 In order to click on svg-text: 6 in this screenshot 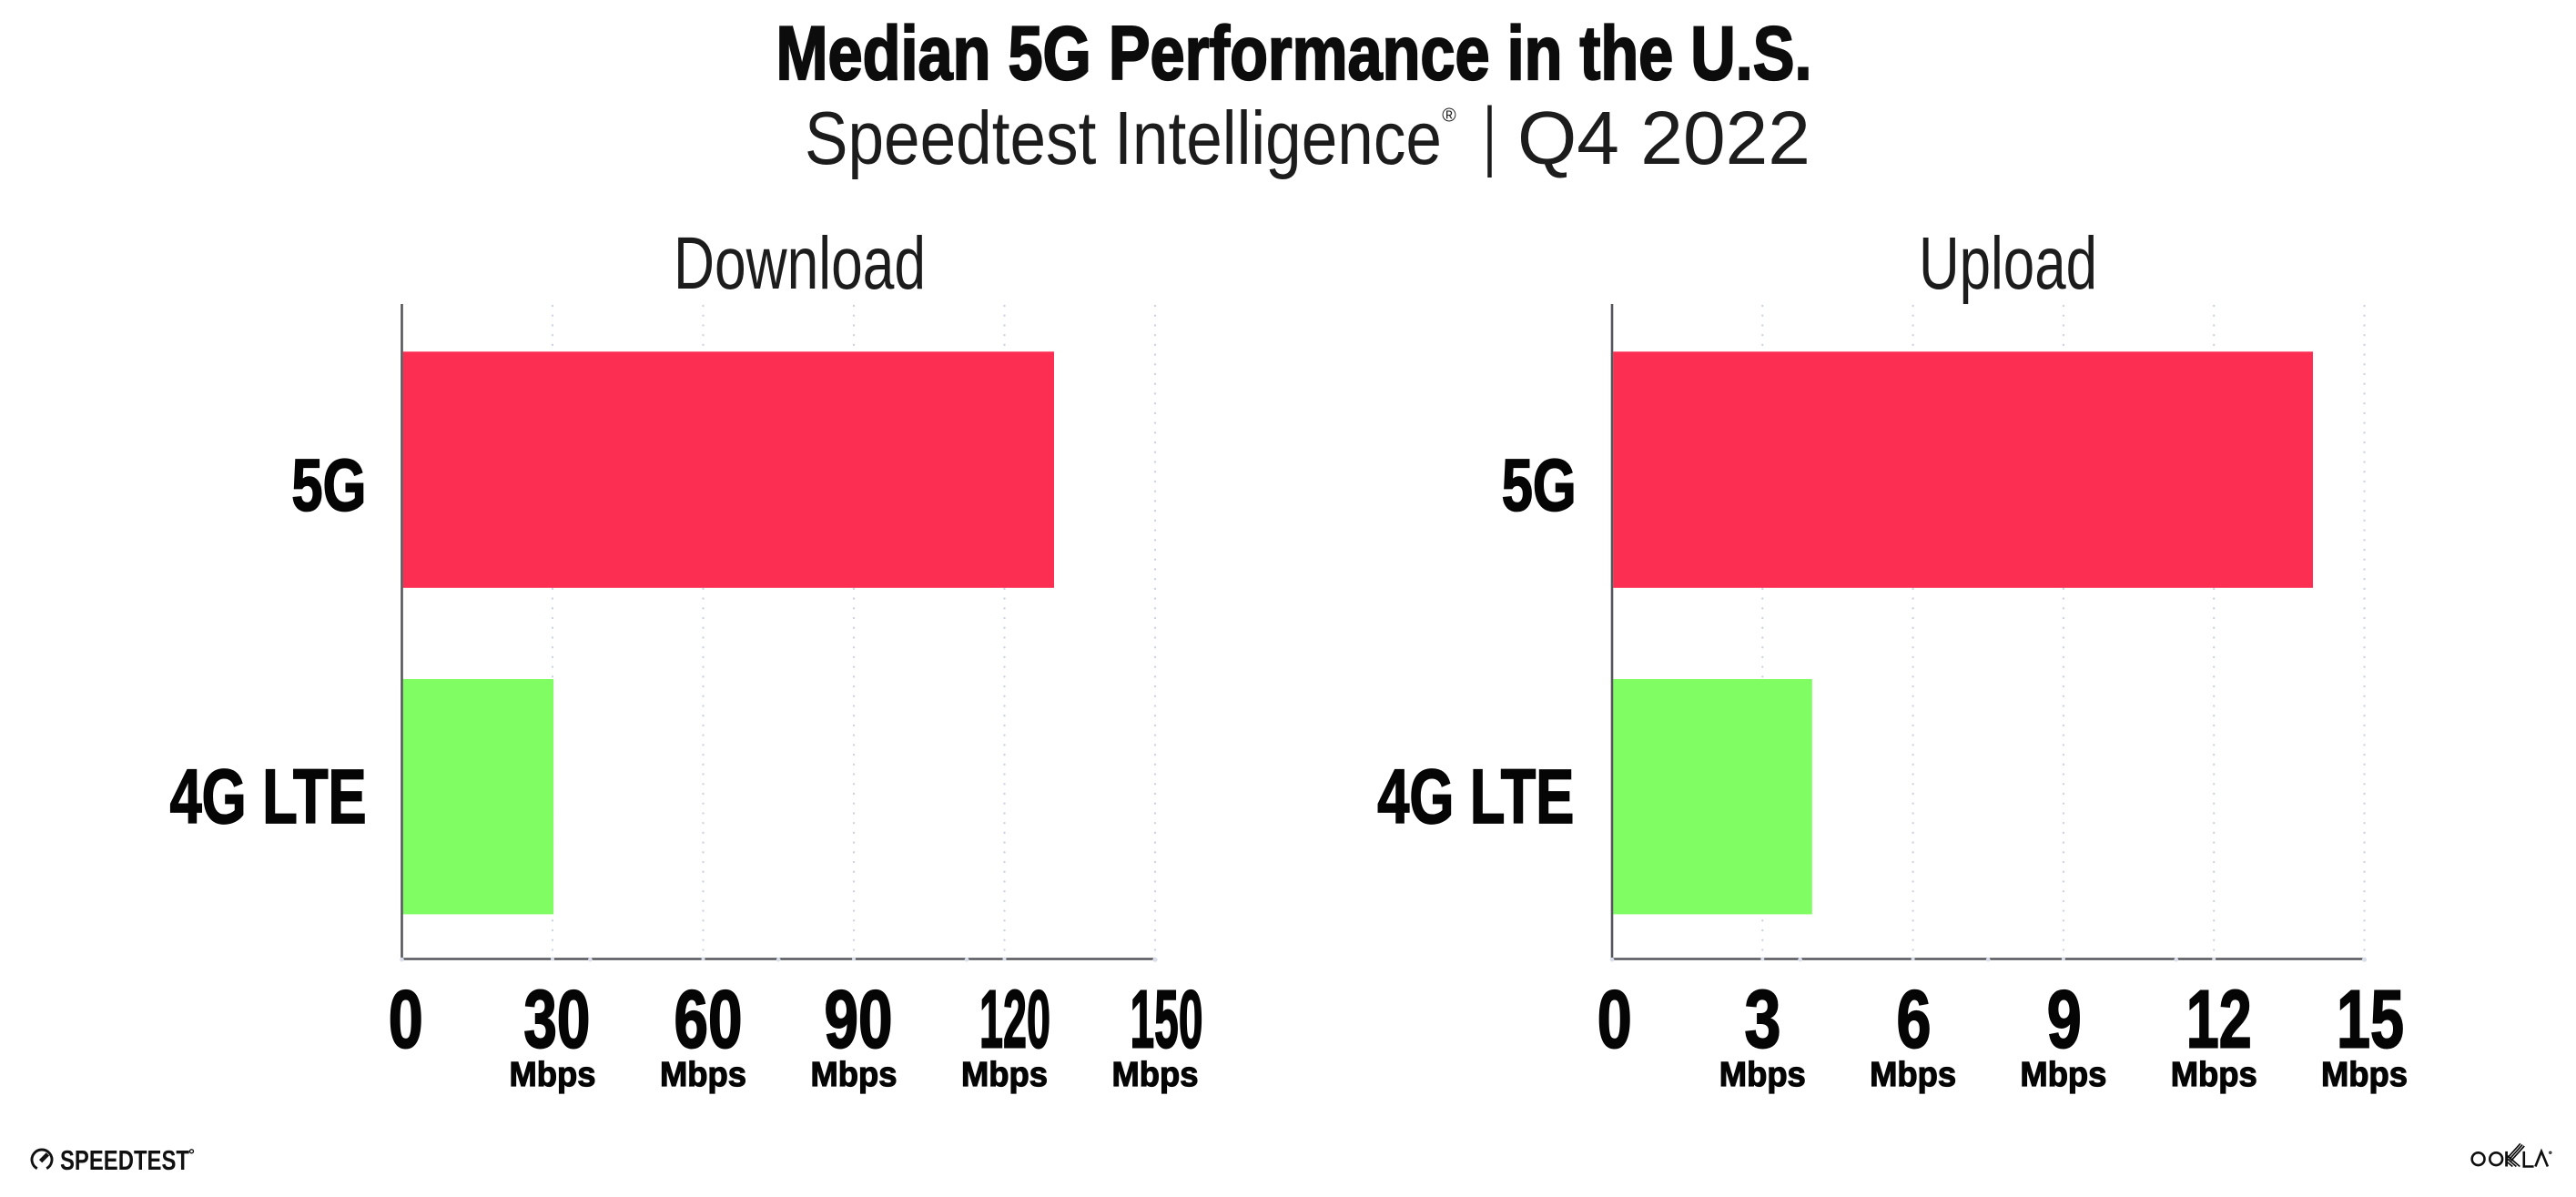, I will do `click(1914, 1021)`.